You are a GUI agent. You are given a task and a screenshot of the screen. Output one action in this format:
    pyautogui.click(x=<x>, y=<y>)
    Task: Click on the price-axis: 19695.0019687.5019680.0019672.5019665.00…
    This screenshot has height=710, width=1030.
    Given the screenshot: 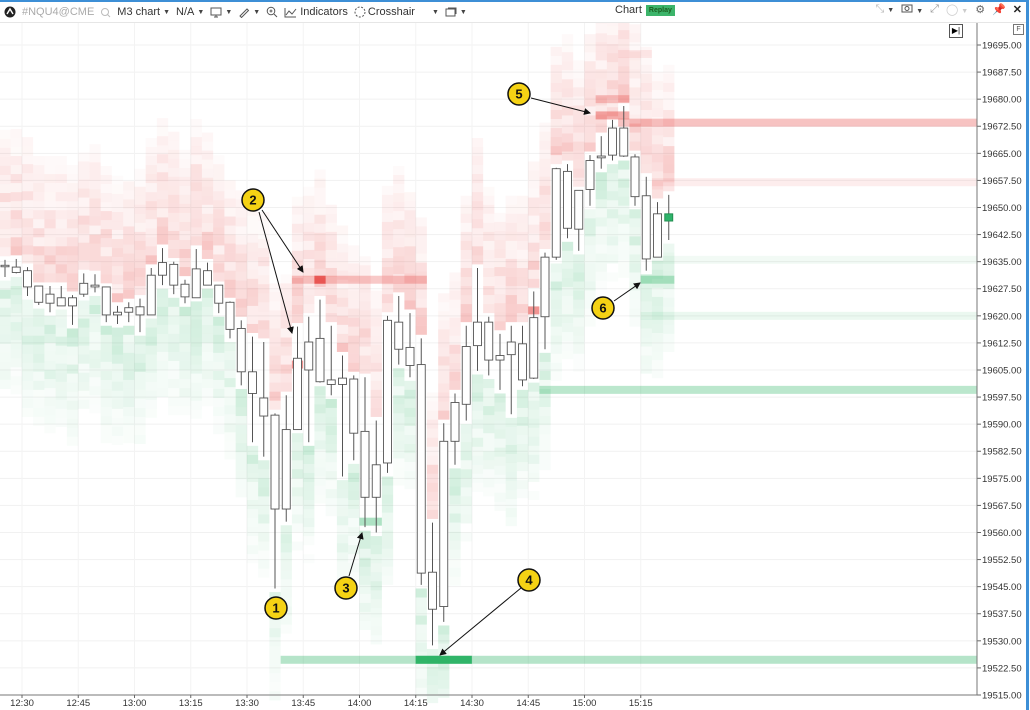 What is the action you would take?
    pyautogui.click(x=999, y=362)
    